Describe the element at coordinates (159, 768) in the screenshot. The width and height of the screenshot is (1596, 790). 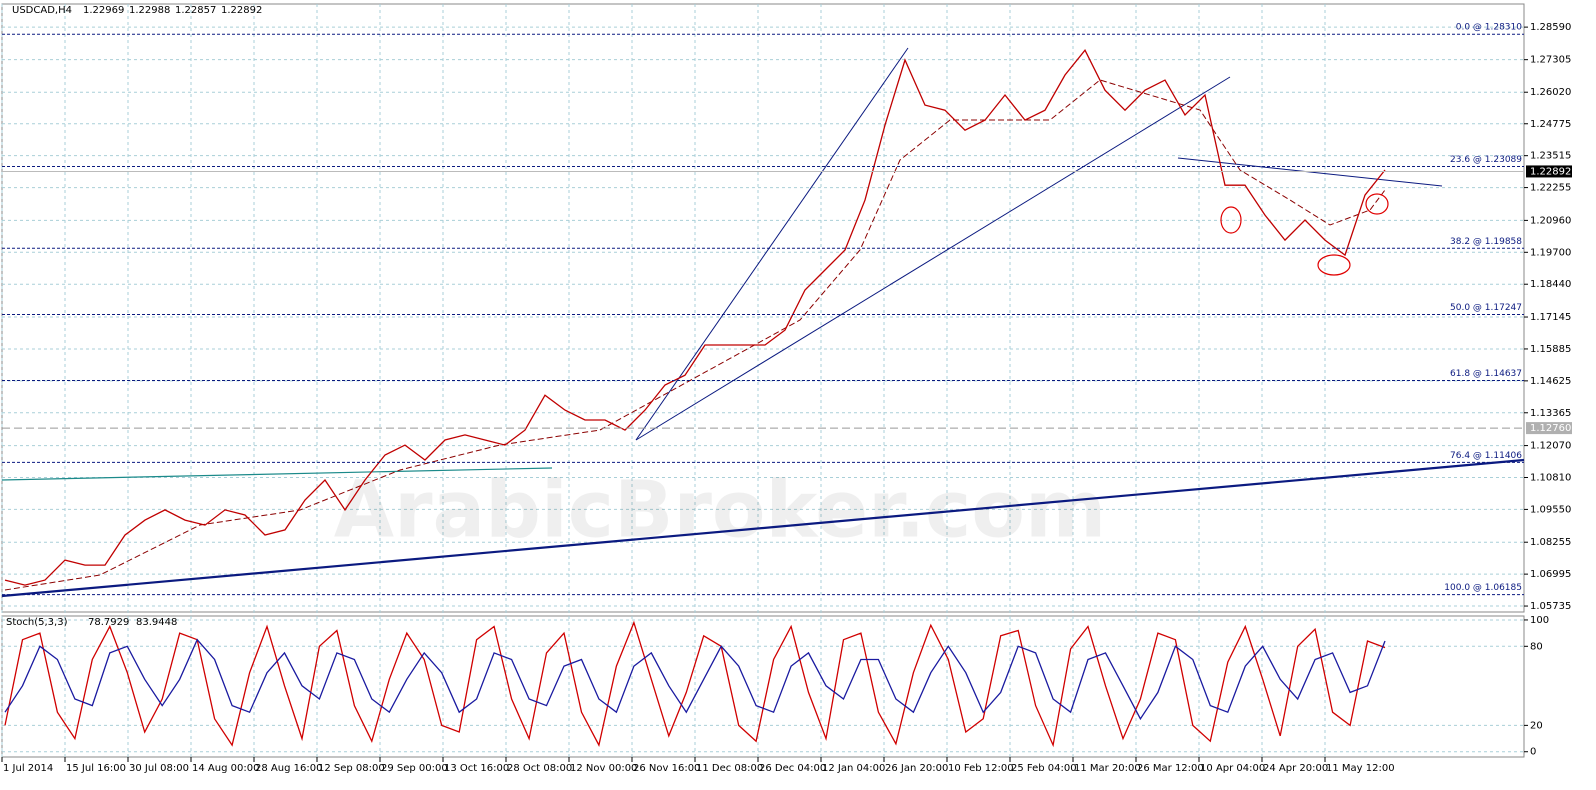
I see `x-tick-label: 30 Jul 08:00` at that location.